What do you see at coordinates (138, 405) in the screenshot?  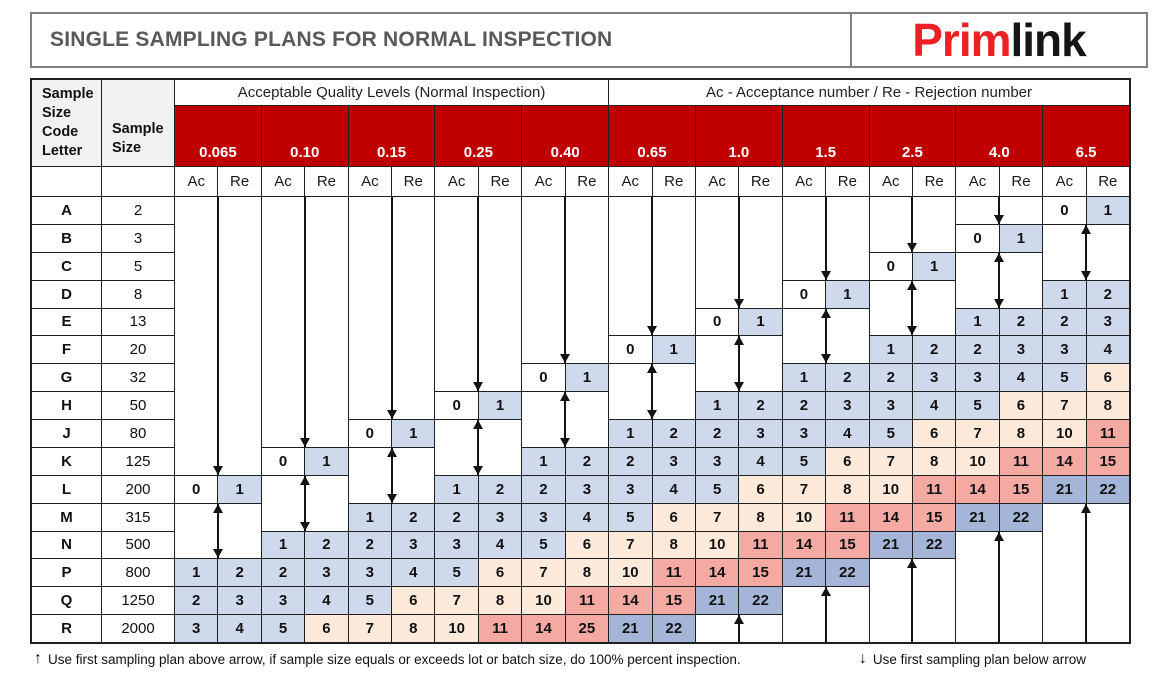 I see `sample-size-cell: 50` at bounding box center [138, 405].